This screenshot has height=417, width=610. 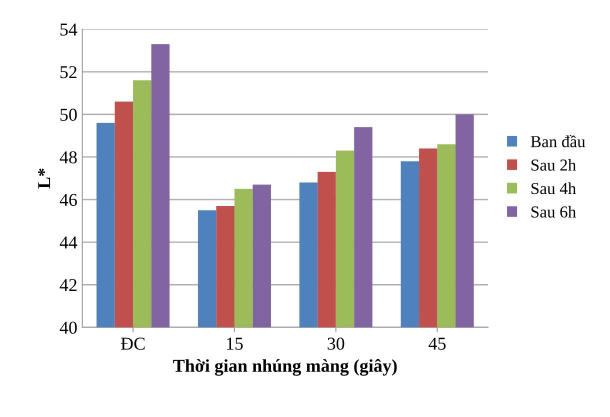 I want to click on y-tick-label: 46, so click(x=68, y=200).